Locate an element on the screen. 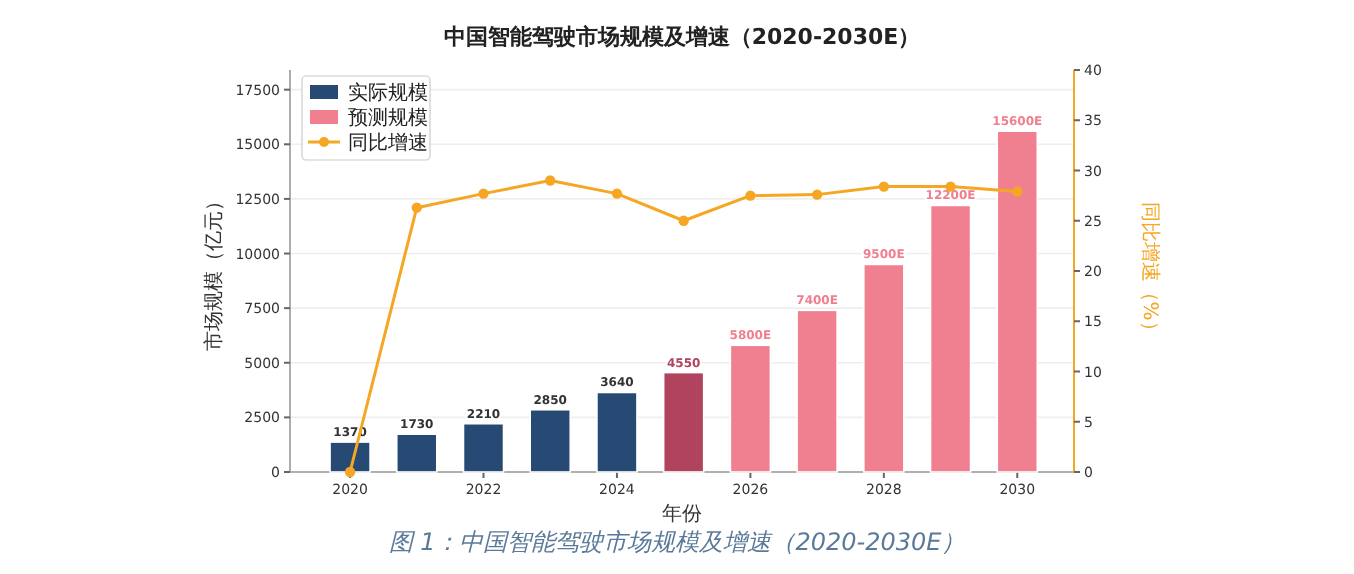 This screenshot has width=1354, height=574. caption: 图 1：中国智能驾驶市场规模及增速（2020-2030E） is located at coordinates (677, 542).